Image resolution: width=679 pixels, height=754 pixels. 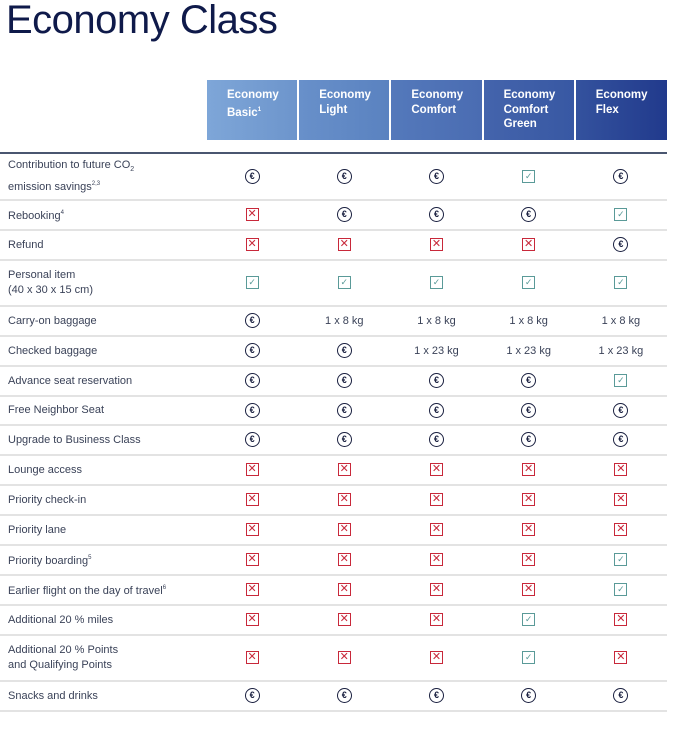 I want to click on column-header-1: Economy Light, so click(x=344, y=110).